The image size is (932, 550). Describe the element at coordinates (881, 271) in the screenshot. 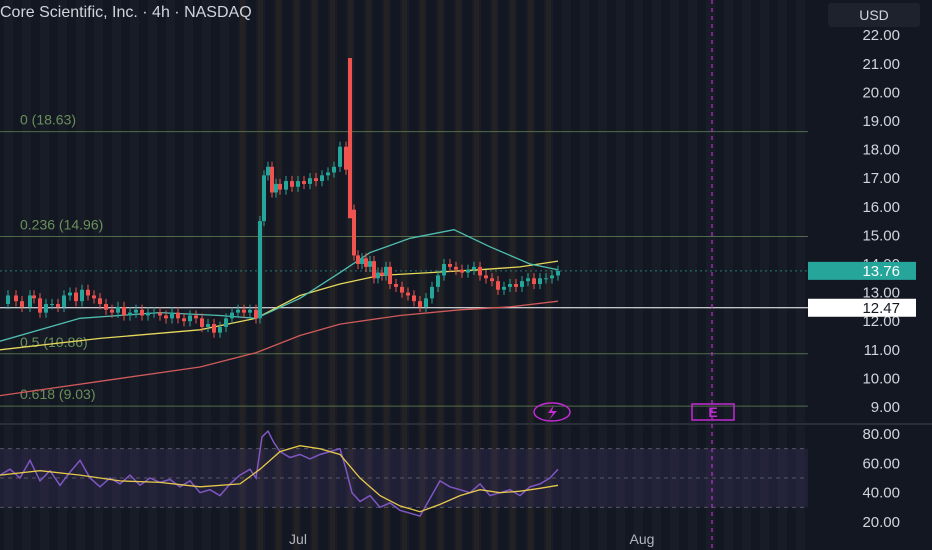

I see `last-price-label: 13.76` at that location.